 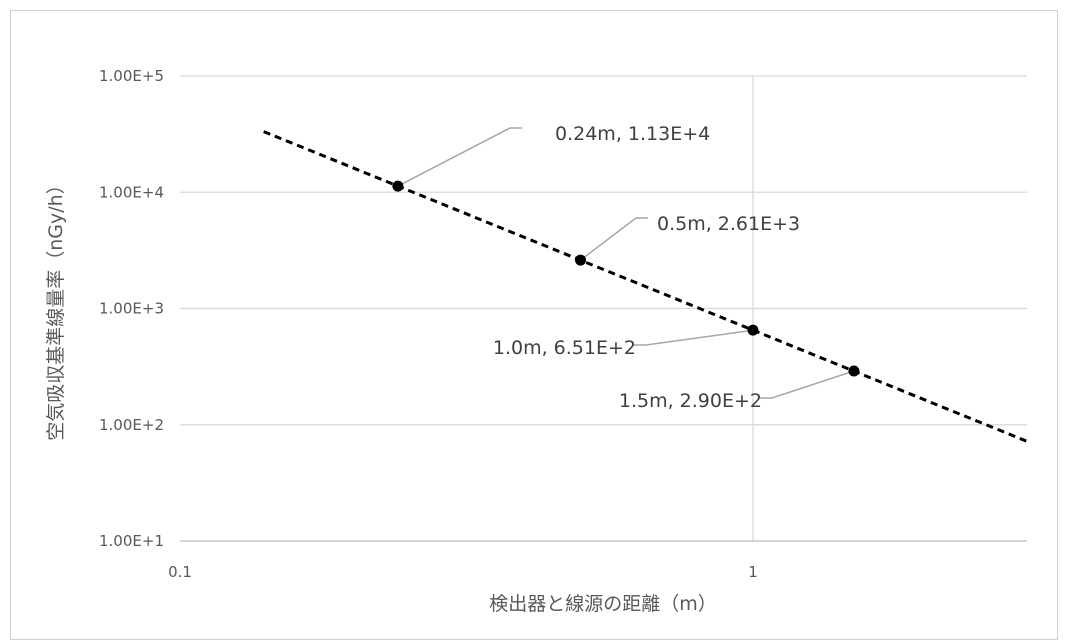 I want to click on x-axis-title: 検出器と線源の距離（m）, so click(x=603, y=604).